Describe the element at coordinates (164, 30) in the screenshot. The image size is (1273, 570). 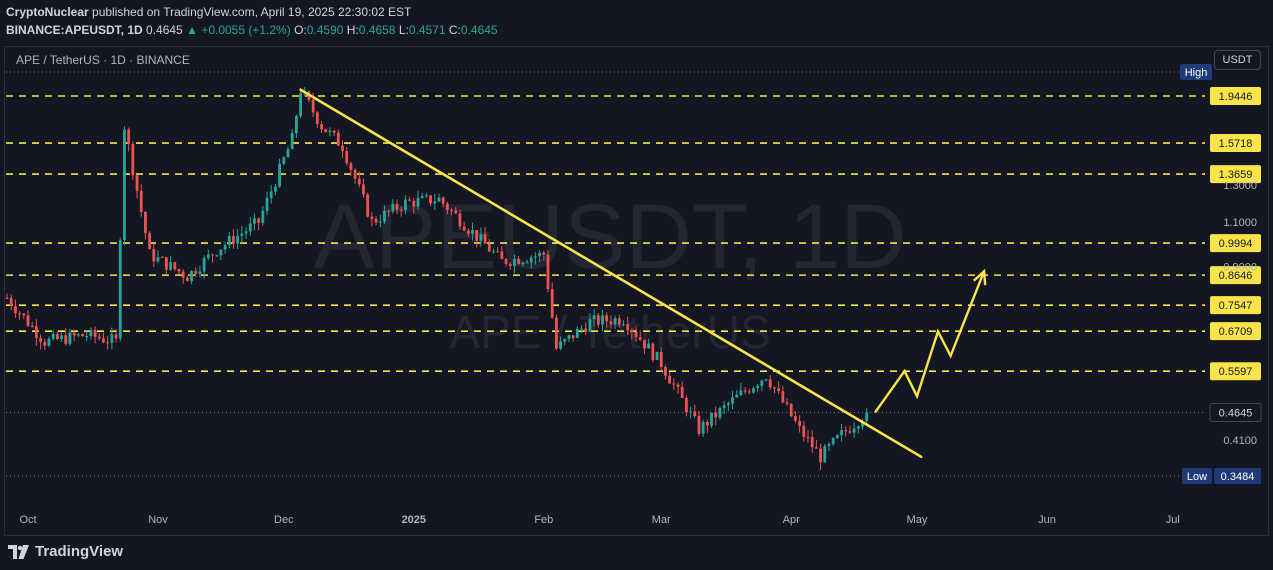
I see `last-price: 0.4645` at that location.